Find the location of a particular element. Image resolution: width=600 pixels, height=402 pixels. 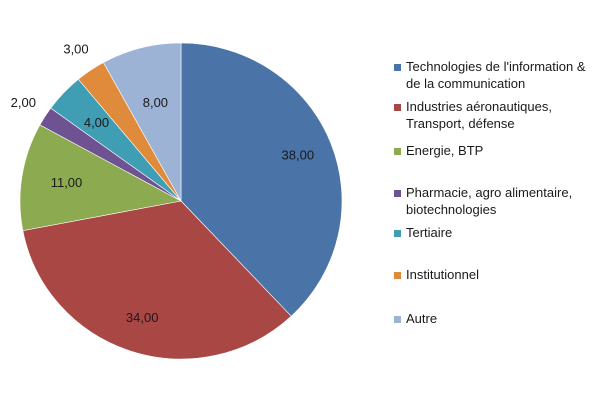

legend-label: Institutionnel is located at coordinates (442, 274).